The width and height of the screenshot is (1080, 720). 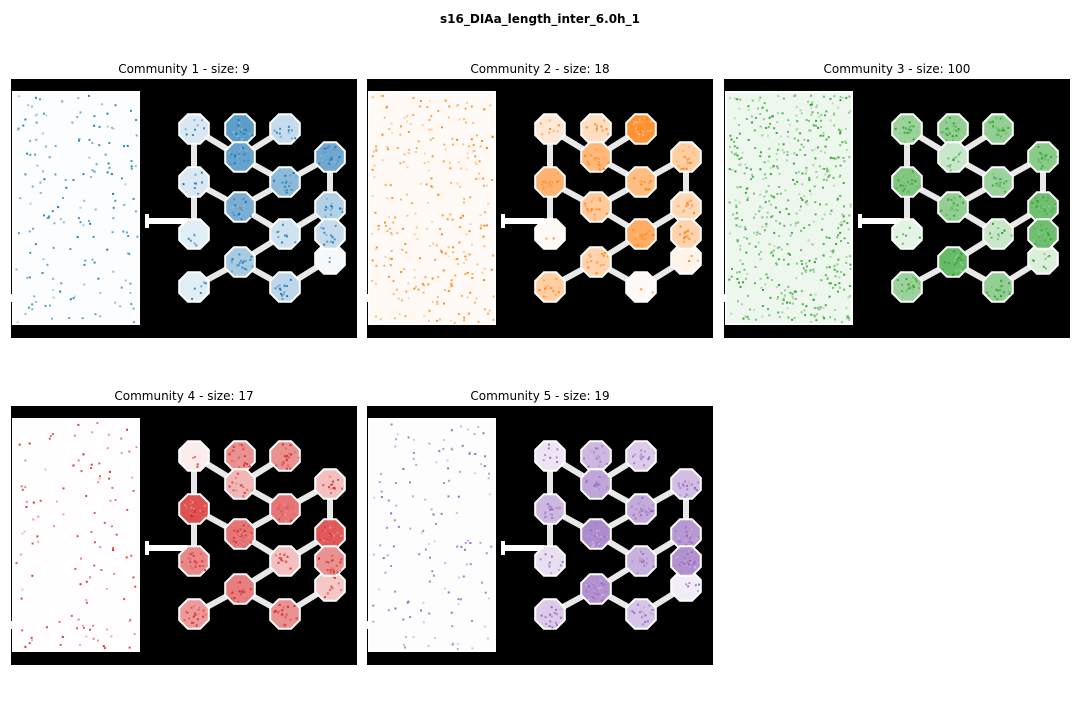 I want to click on panel-title: Community 5 - size: 19, so click(x=540, y=396).